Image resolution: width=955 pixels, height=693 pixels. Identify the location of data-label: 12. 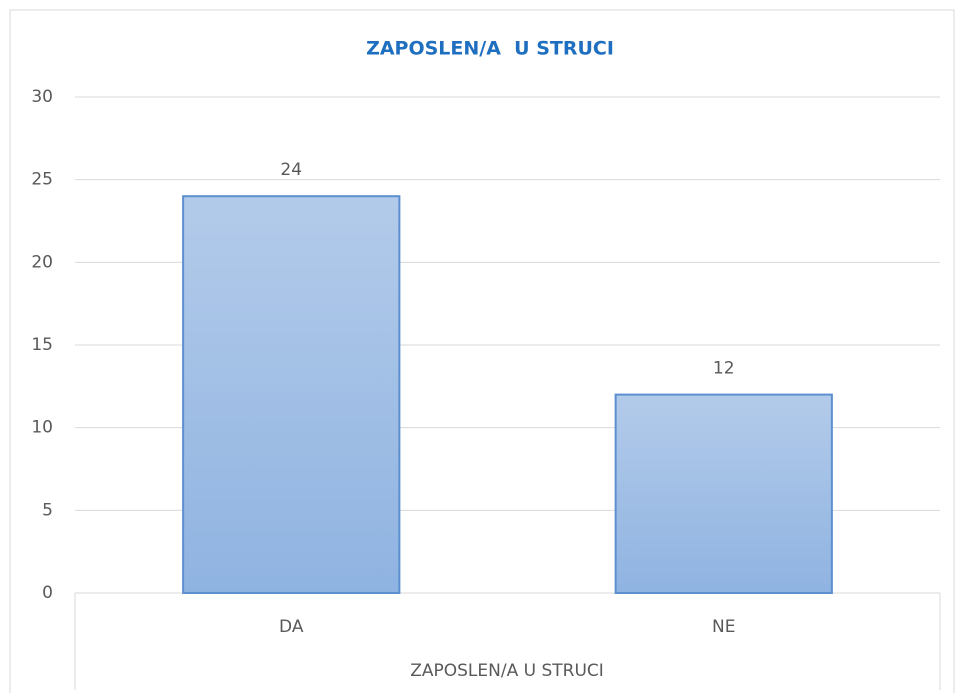
(724, 369).